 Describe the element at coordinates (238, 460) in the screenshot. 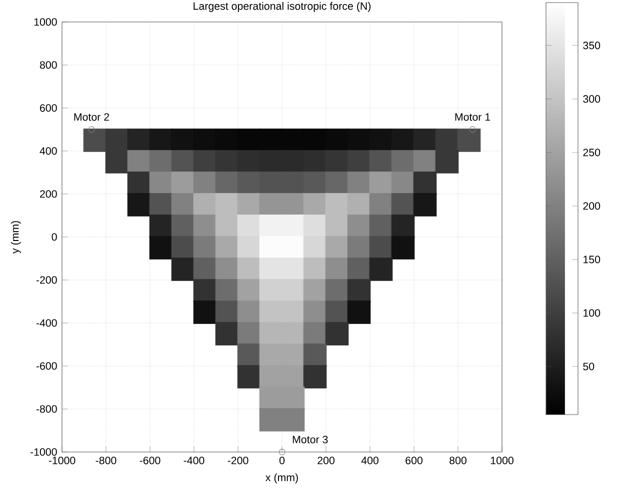

I see `x-tick-label: -200` at that location.